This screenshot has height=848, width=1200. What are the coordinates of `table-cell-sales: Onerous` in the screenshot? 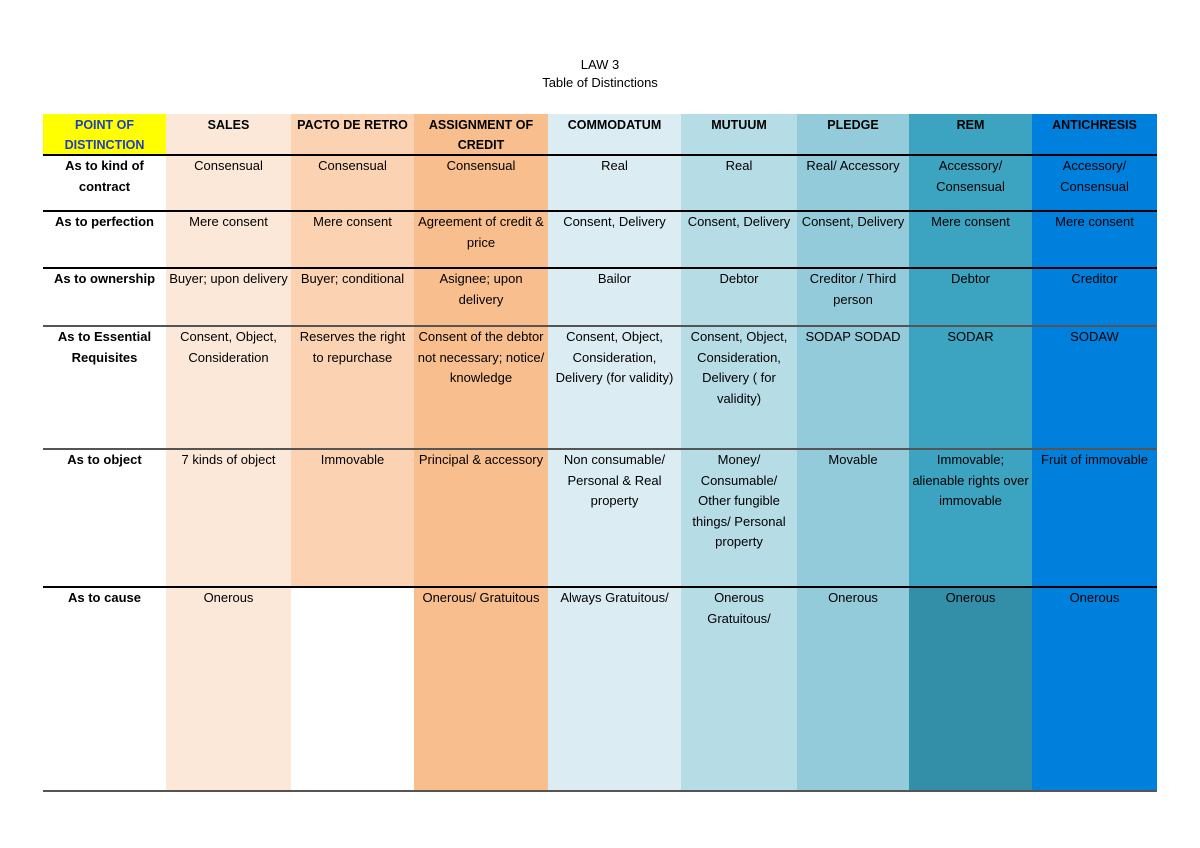 It's located at (228, 597).